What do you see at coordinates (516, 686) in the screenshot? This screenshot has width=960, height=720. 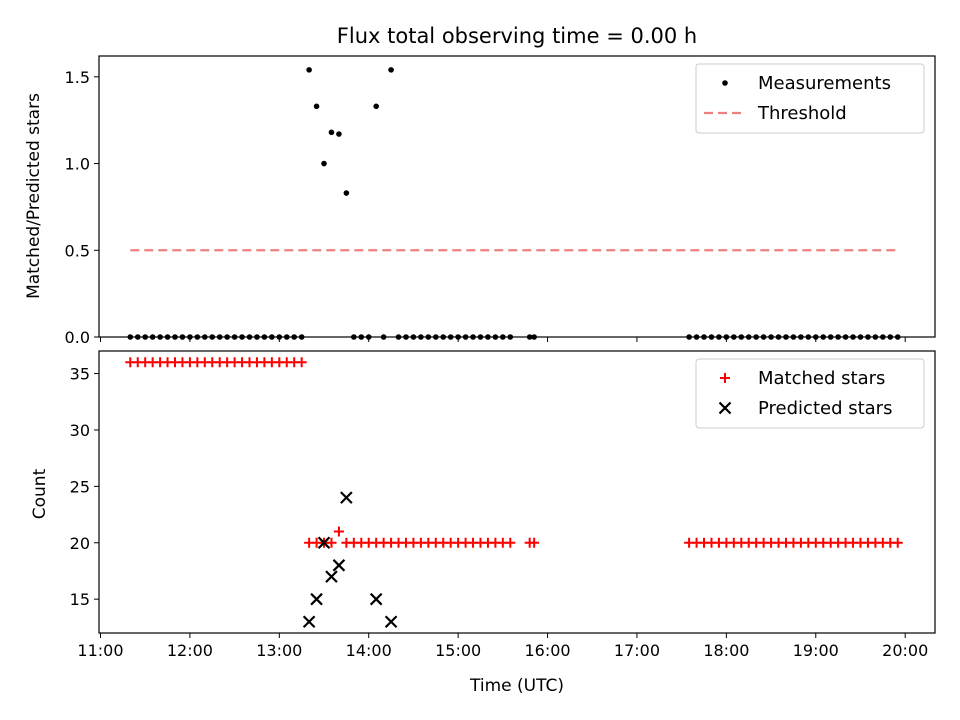 I see `x-axis-label: Time (UTC)` at bounding box center [516, 686].